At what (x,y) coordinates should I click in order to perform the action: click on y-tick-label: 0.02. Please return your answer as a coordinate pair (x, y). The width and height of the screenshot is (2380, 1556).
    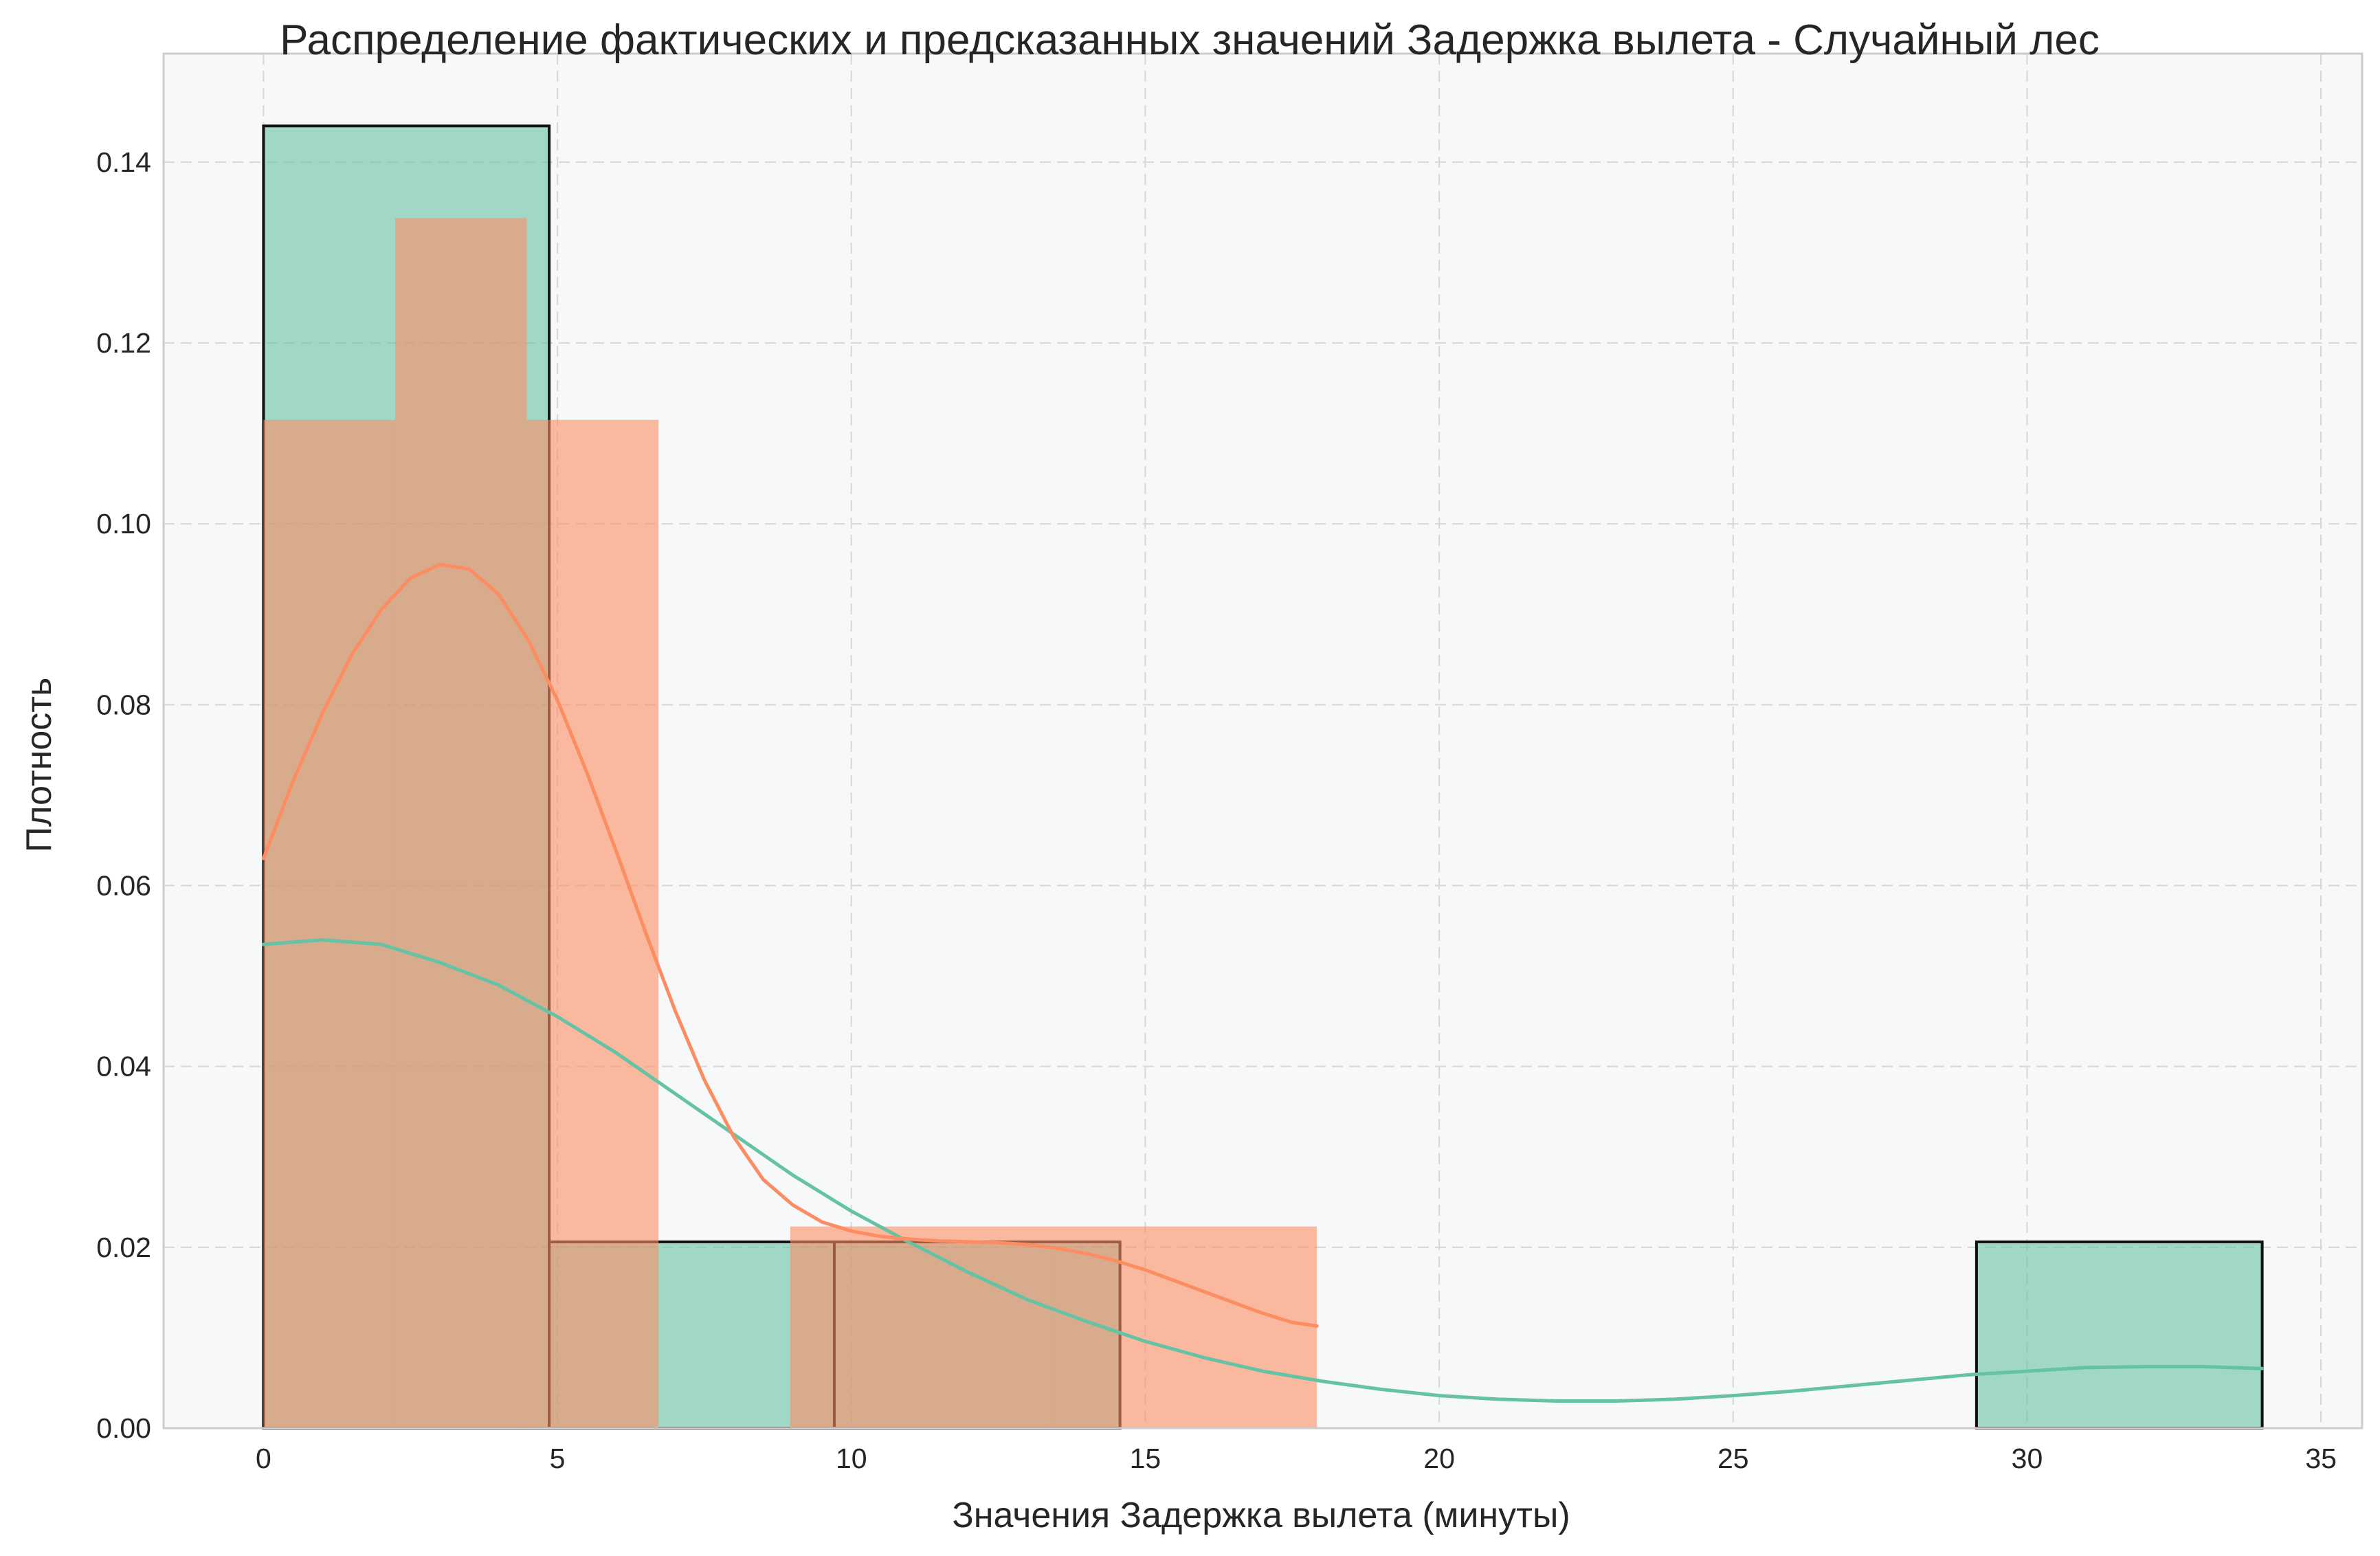
    Looking at the image, I should click on (123, 1247).